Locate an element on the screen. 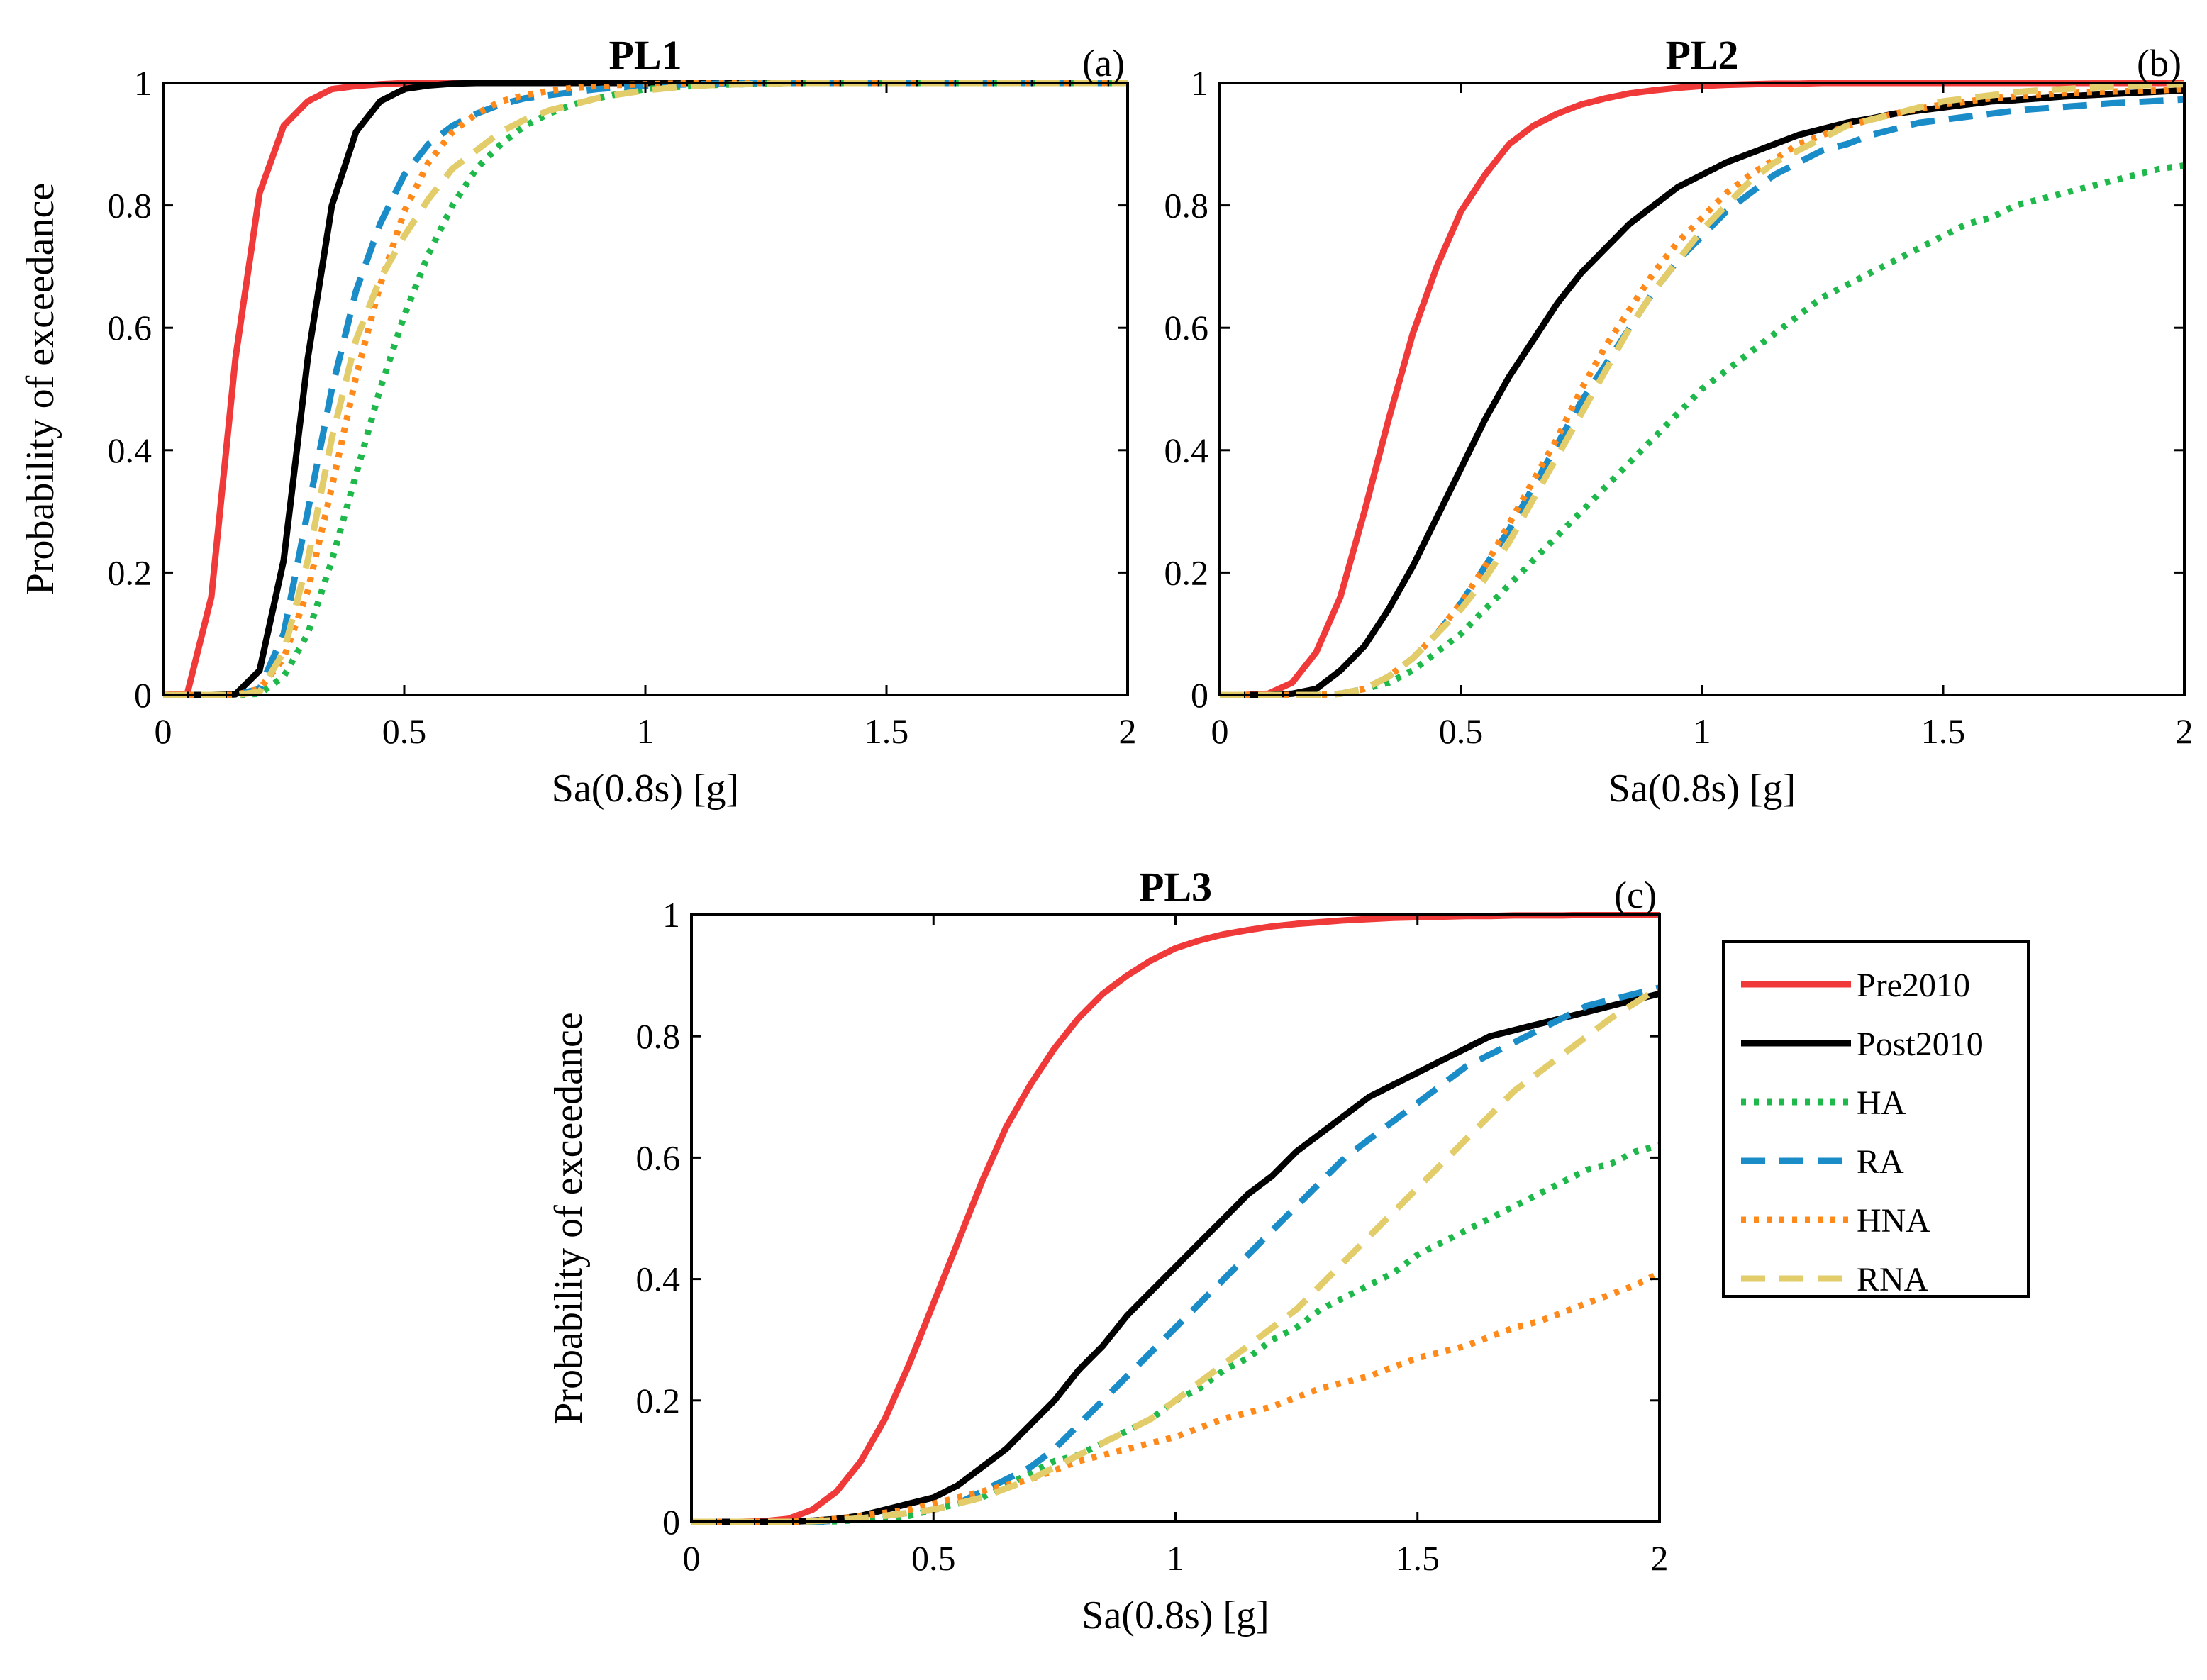 This screenshot has width=2207, height=1680. legend-label: Post2010 is located at coordinates (1920, 1044).